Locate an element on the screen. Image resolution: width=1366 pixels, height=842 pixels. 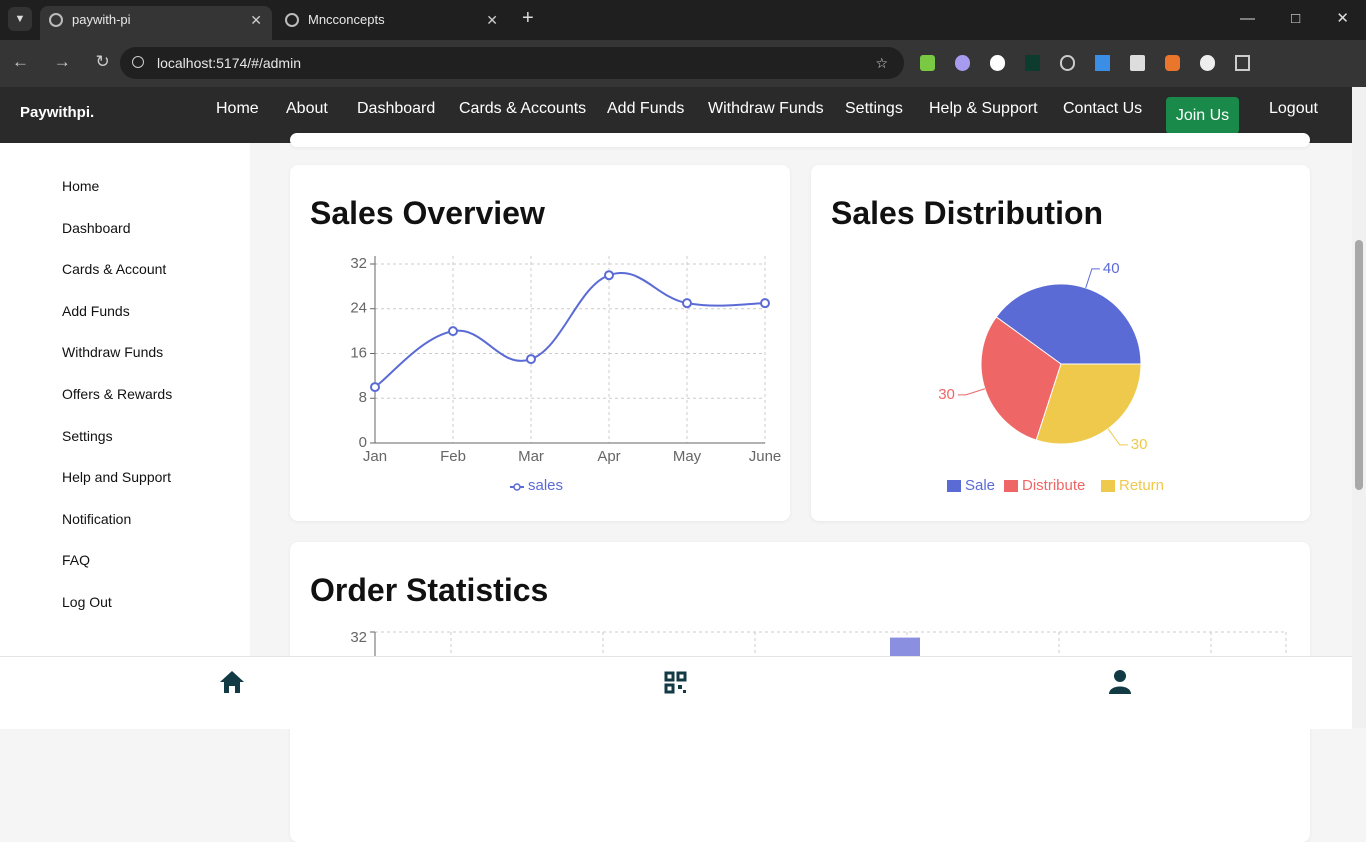
line is located at coordinates (570, 330).